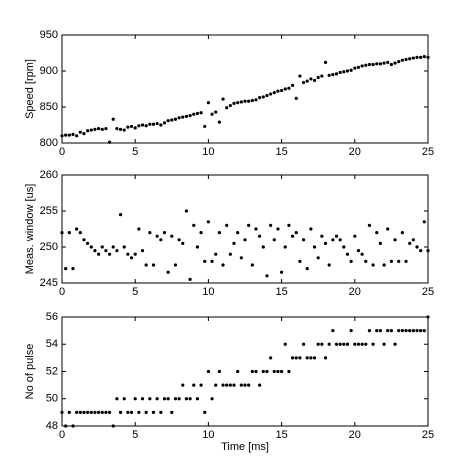 Image resolution: width=474 pixels, height=475 pixels. I want to click on y-axis-label: Speed [rpm], so click(30, 89).